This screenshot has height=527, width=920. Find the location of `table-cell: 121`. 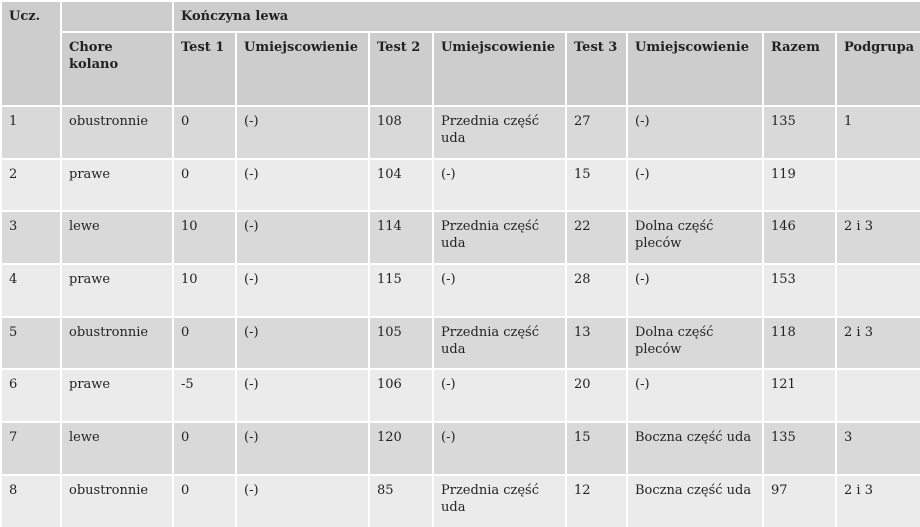

table-cell: 121 is located at coordinates (799, 396).